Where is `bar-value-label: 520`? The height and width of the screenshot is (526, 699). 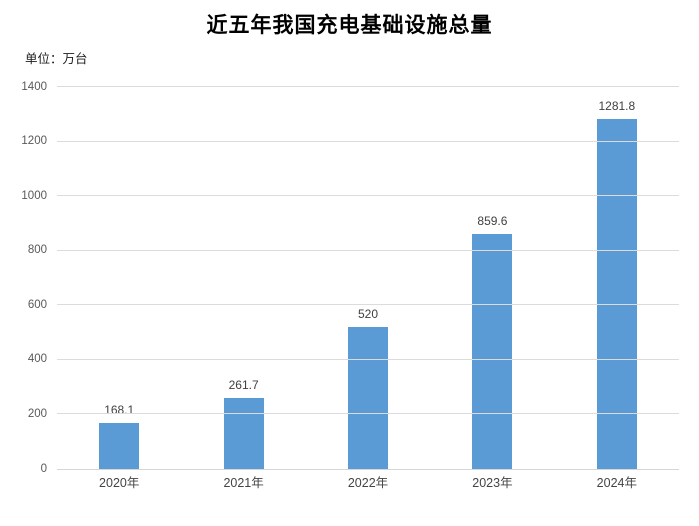 bar-value-label: 520 is located at coordinates (368, 314).